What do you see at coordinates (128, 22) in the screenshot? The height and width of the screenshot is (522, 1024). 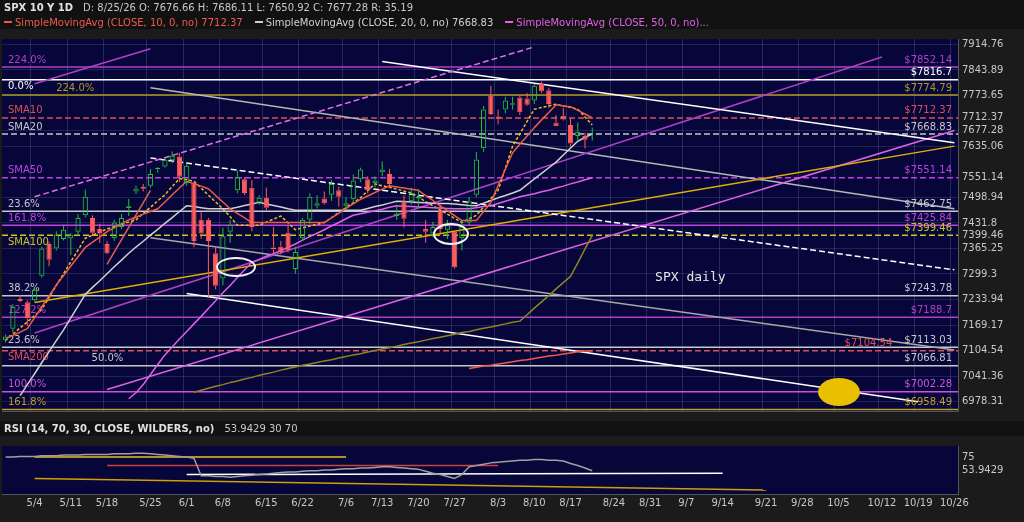 I see `legend-label: SimpleMovingAvg (CLOSE, 10, 0, no) 7712.37` at bounding box center [128, 22].